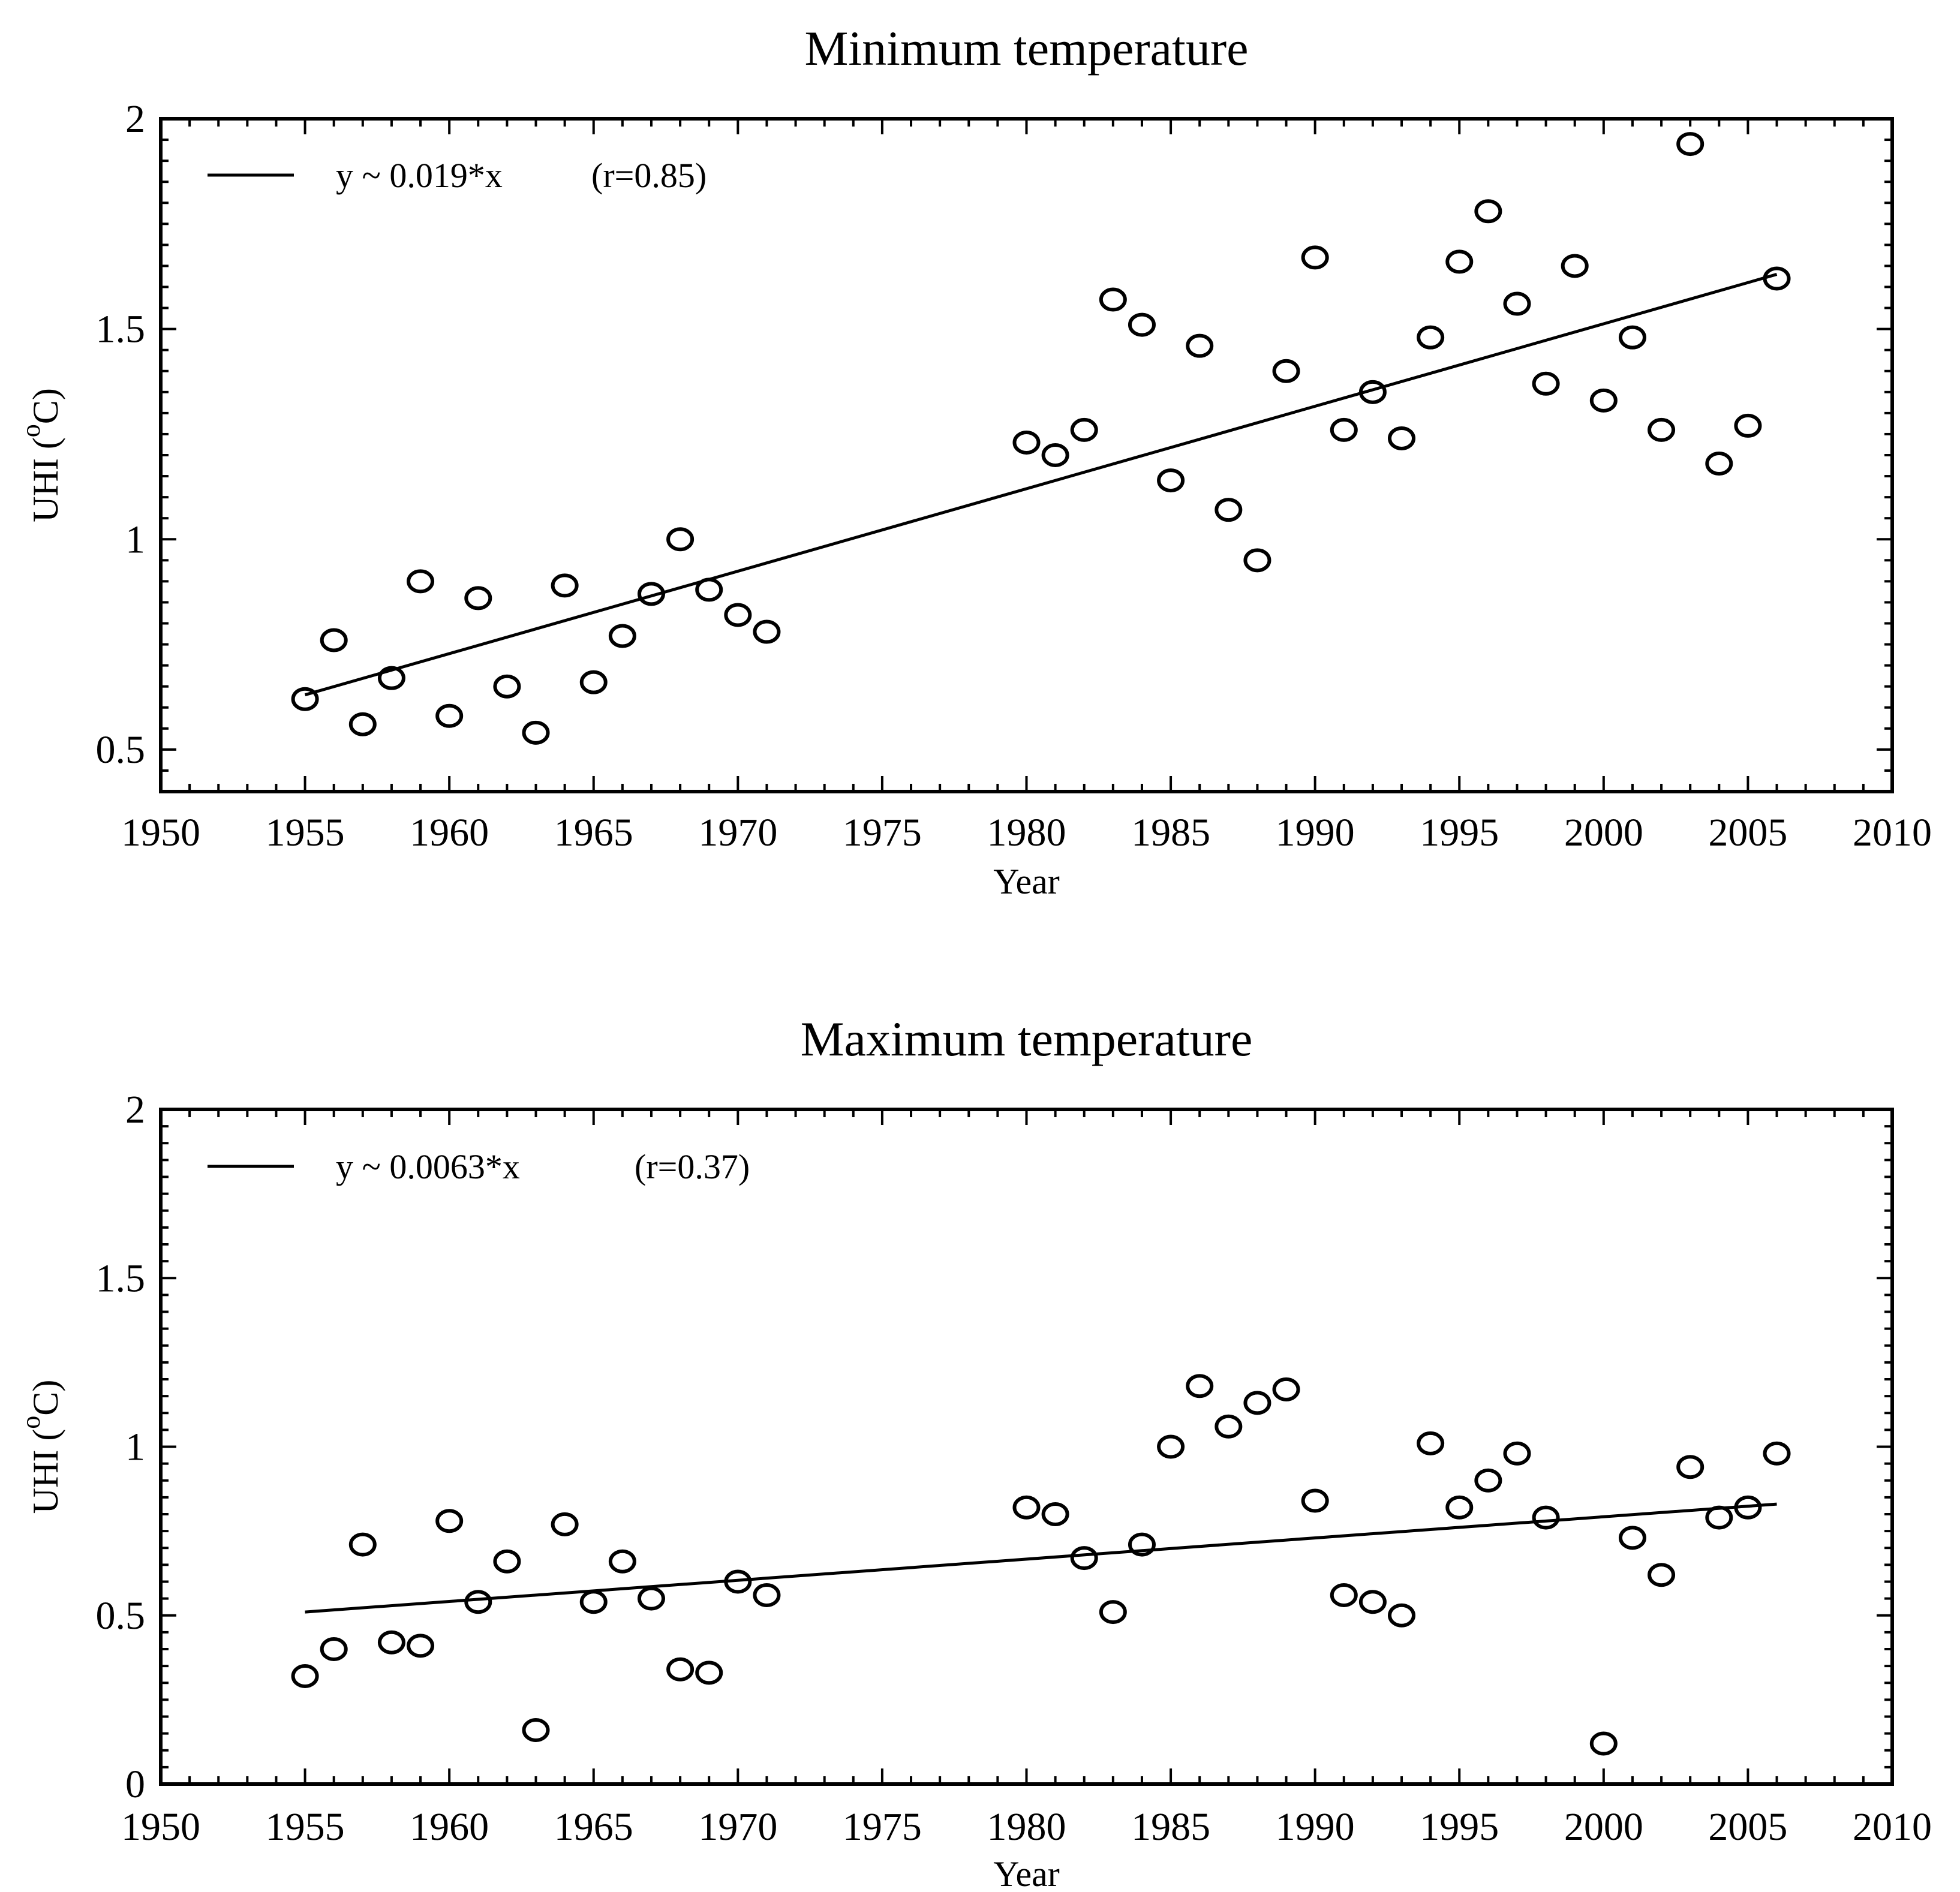  Describe the element at coordinates (1026, 48) in the screenshot. I see `chart-title: Minimum temperature` at that location.